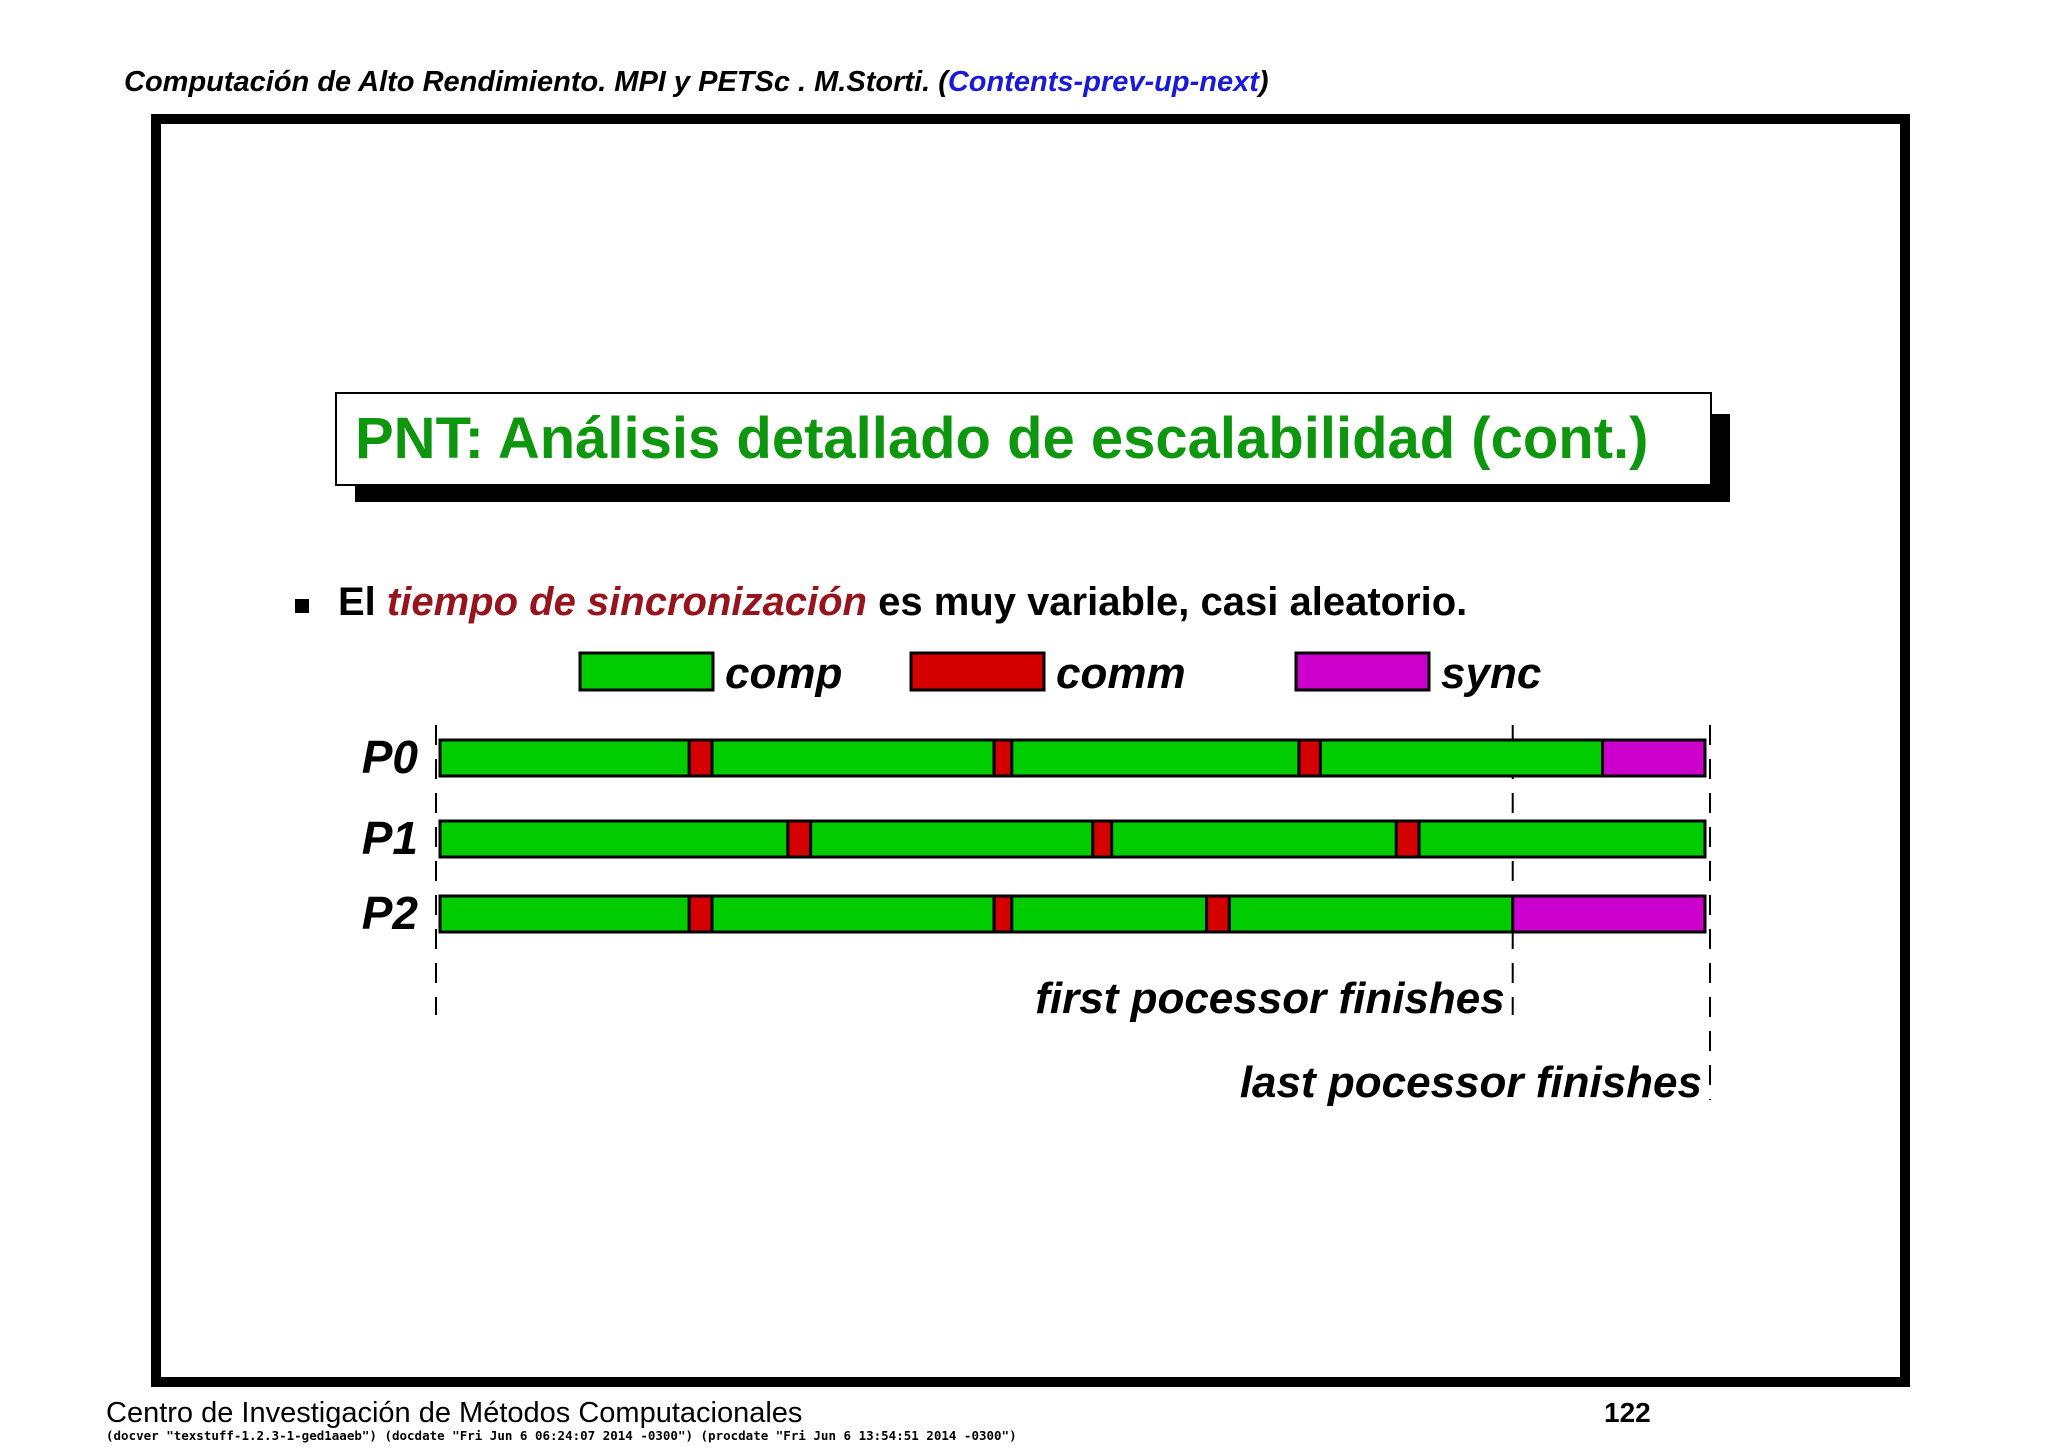  What do you see at coordinates (390, 838) in the screenshot?
I see `processor-label: P1` at bounding box center [390, 838].